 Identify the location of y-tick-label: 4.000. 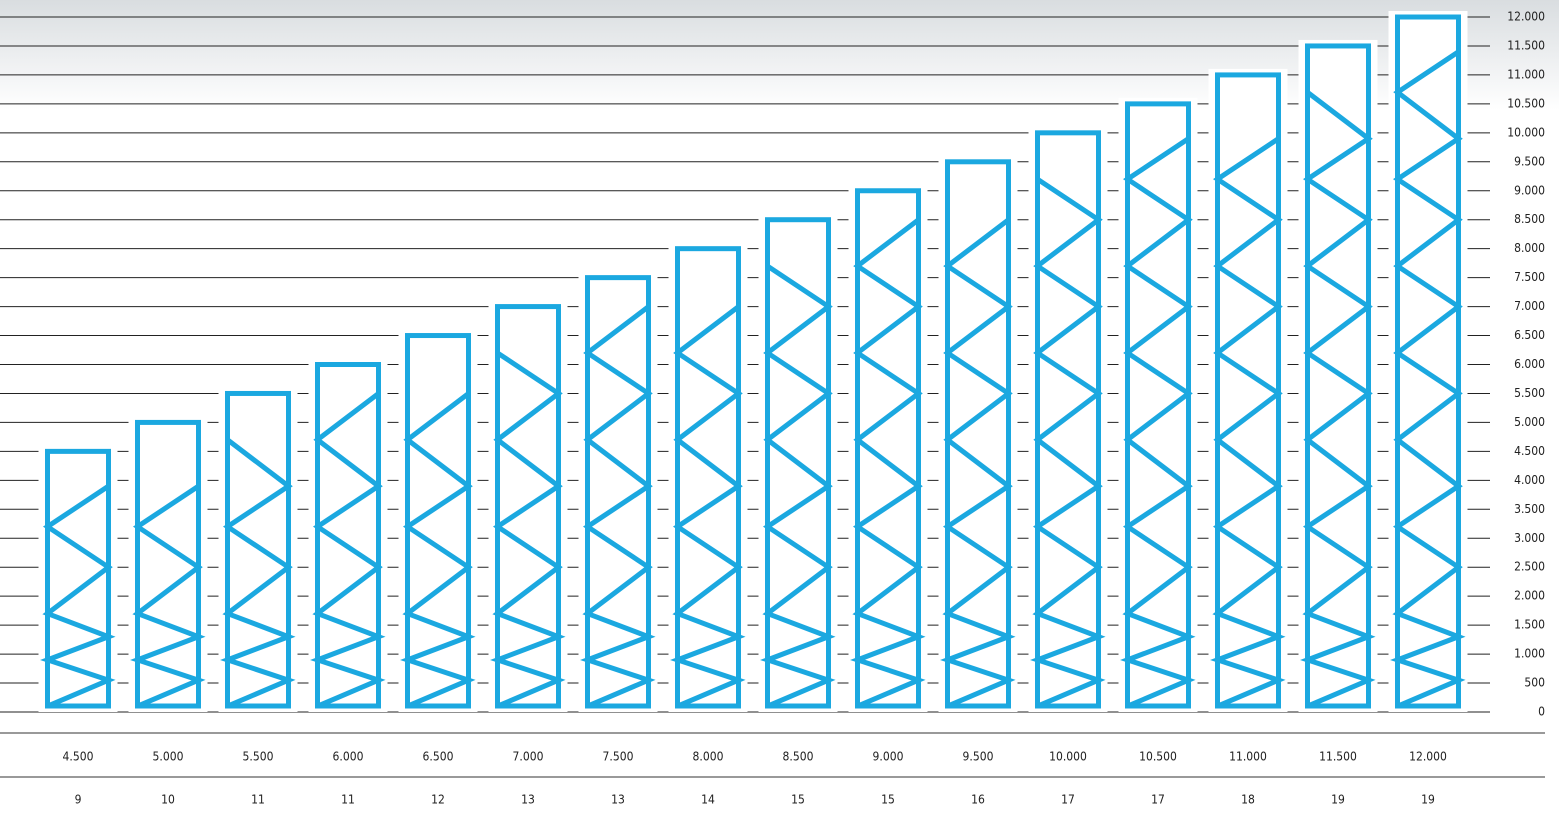
(1529, 480).